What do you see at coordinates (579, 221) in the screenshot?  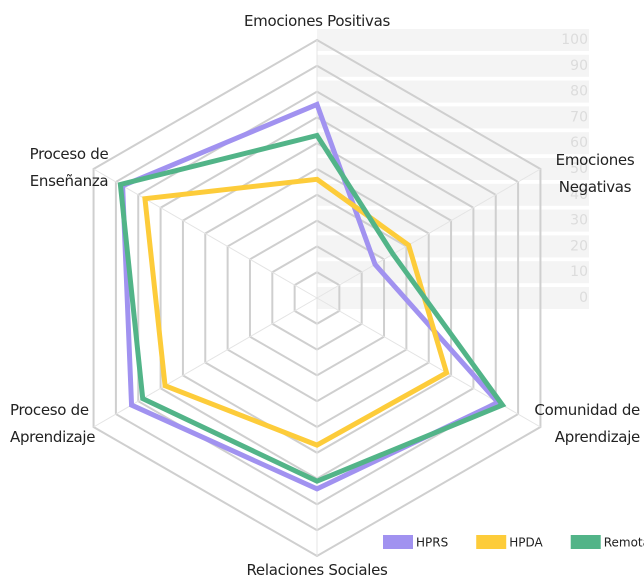 I see `y-tick-label: 30` at bounding box center [579, 221].